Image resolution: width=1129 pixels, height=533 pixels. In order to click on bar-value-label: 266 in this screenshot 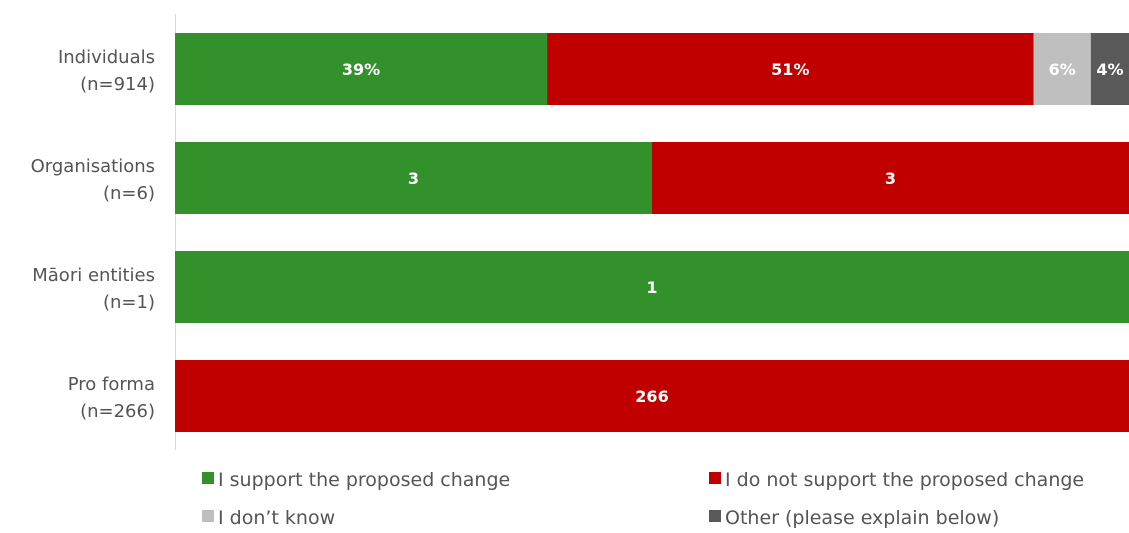, I will do `click(651, 396)`.